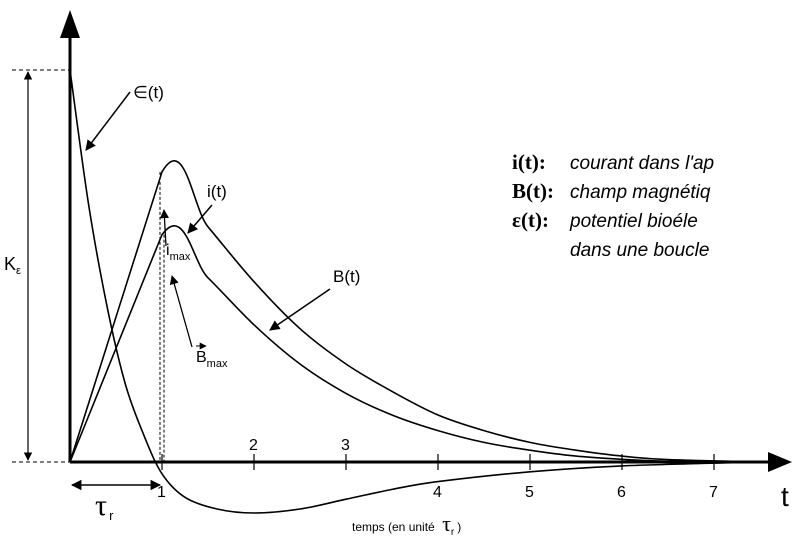  Describe the element at coordinates (345, 445) in the screenshot. I see `x-tick-label-3: 3` at that location.